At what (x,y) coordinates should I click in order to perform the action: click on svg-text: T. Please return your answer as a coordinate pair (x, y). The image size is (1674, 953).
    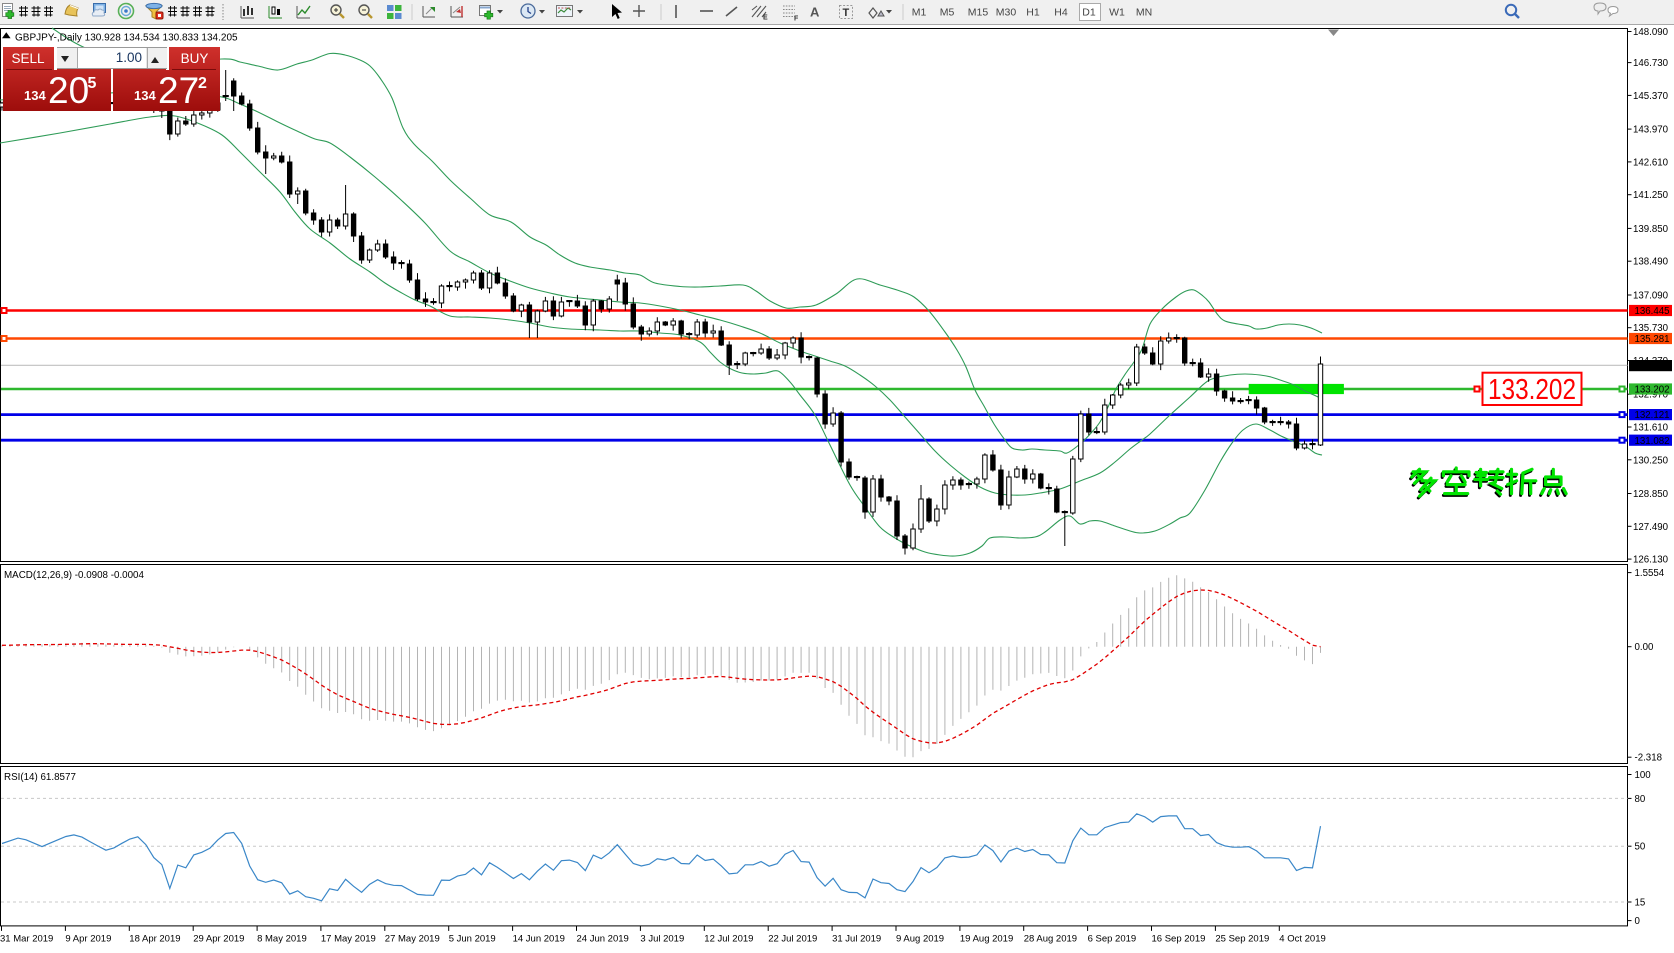
    Looking at the image, I should click on (846, 13).